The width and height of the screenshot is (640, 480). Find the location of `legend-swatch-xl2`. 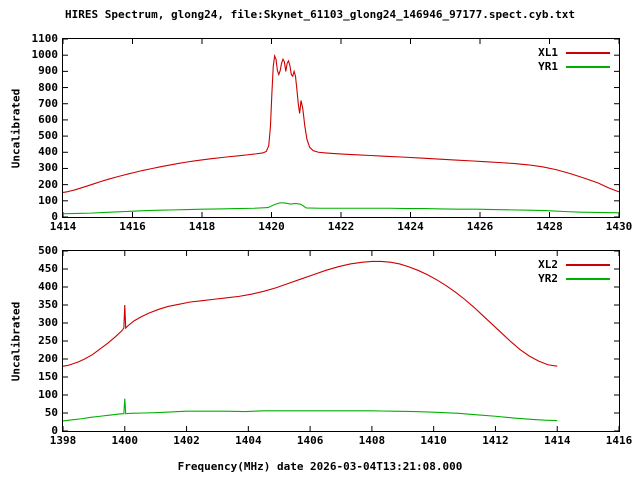

legend-swatch-xl2 is located at coordinates (588, 265).